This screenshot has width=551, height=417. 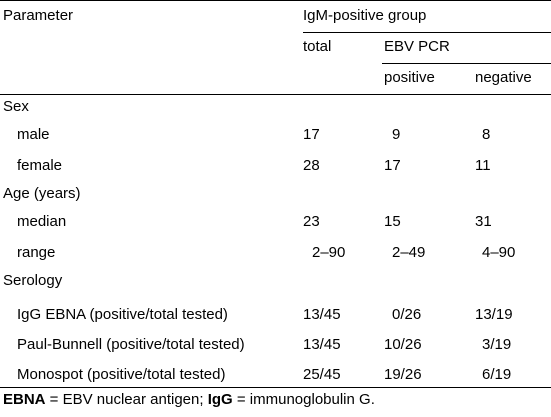 What do you see at coordinates (329, 252) in the screenshot?
I see `row-total: 2–90` at bounding box center [329, 252].